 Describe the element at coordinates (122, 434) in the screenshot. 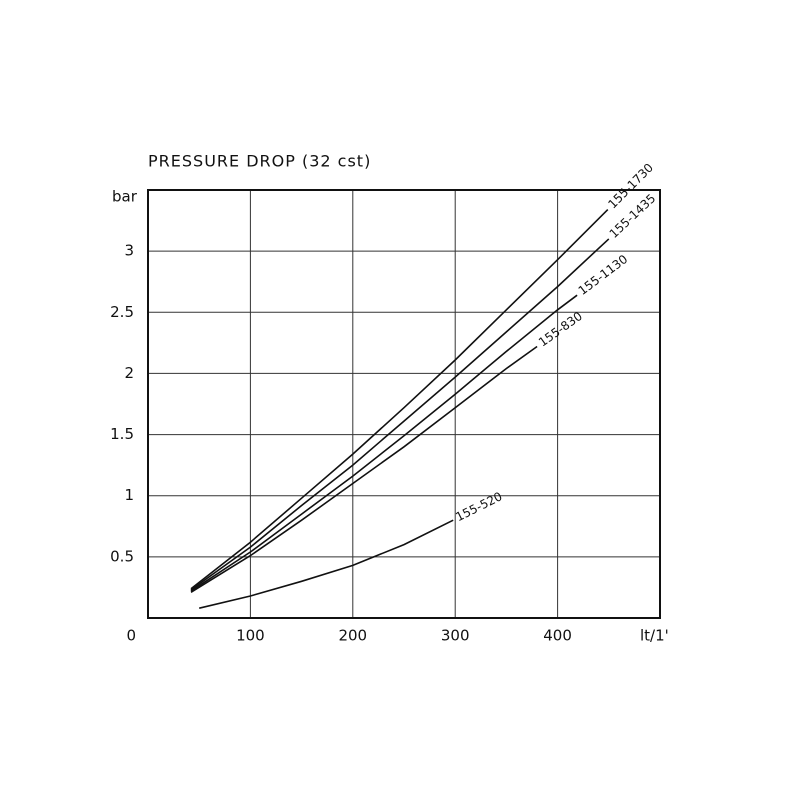

I see `y-tick-label: 1.5` at that location.